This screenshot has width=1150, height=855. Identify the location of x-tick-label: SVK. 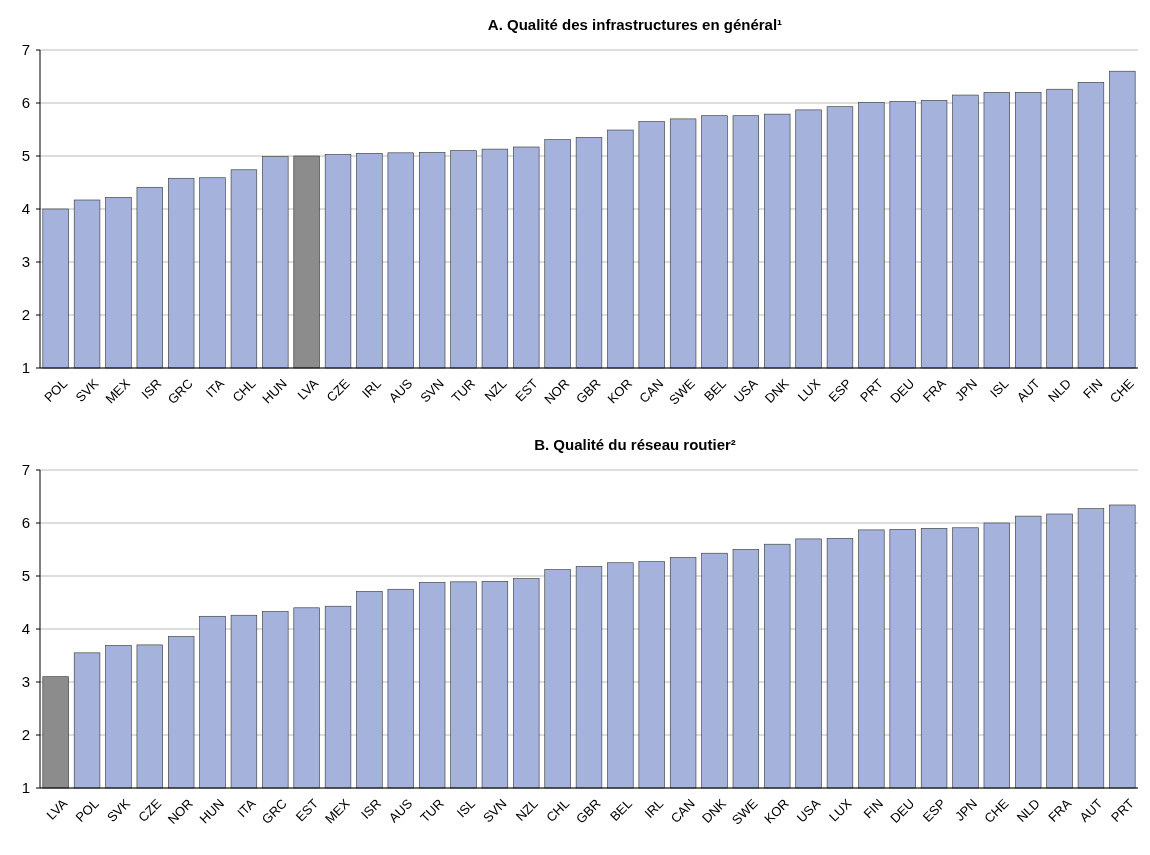
(118, 810).